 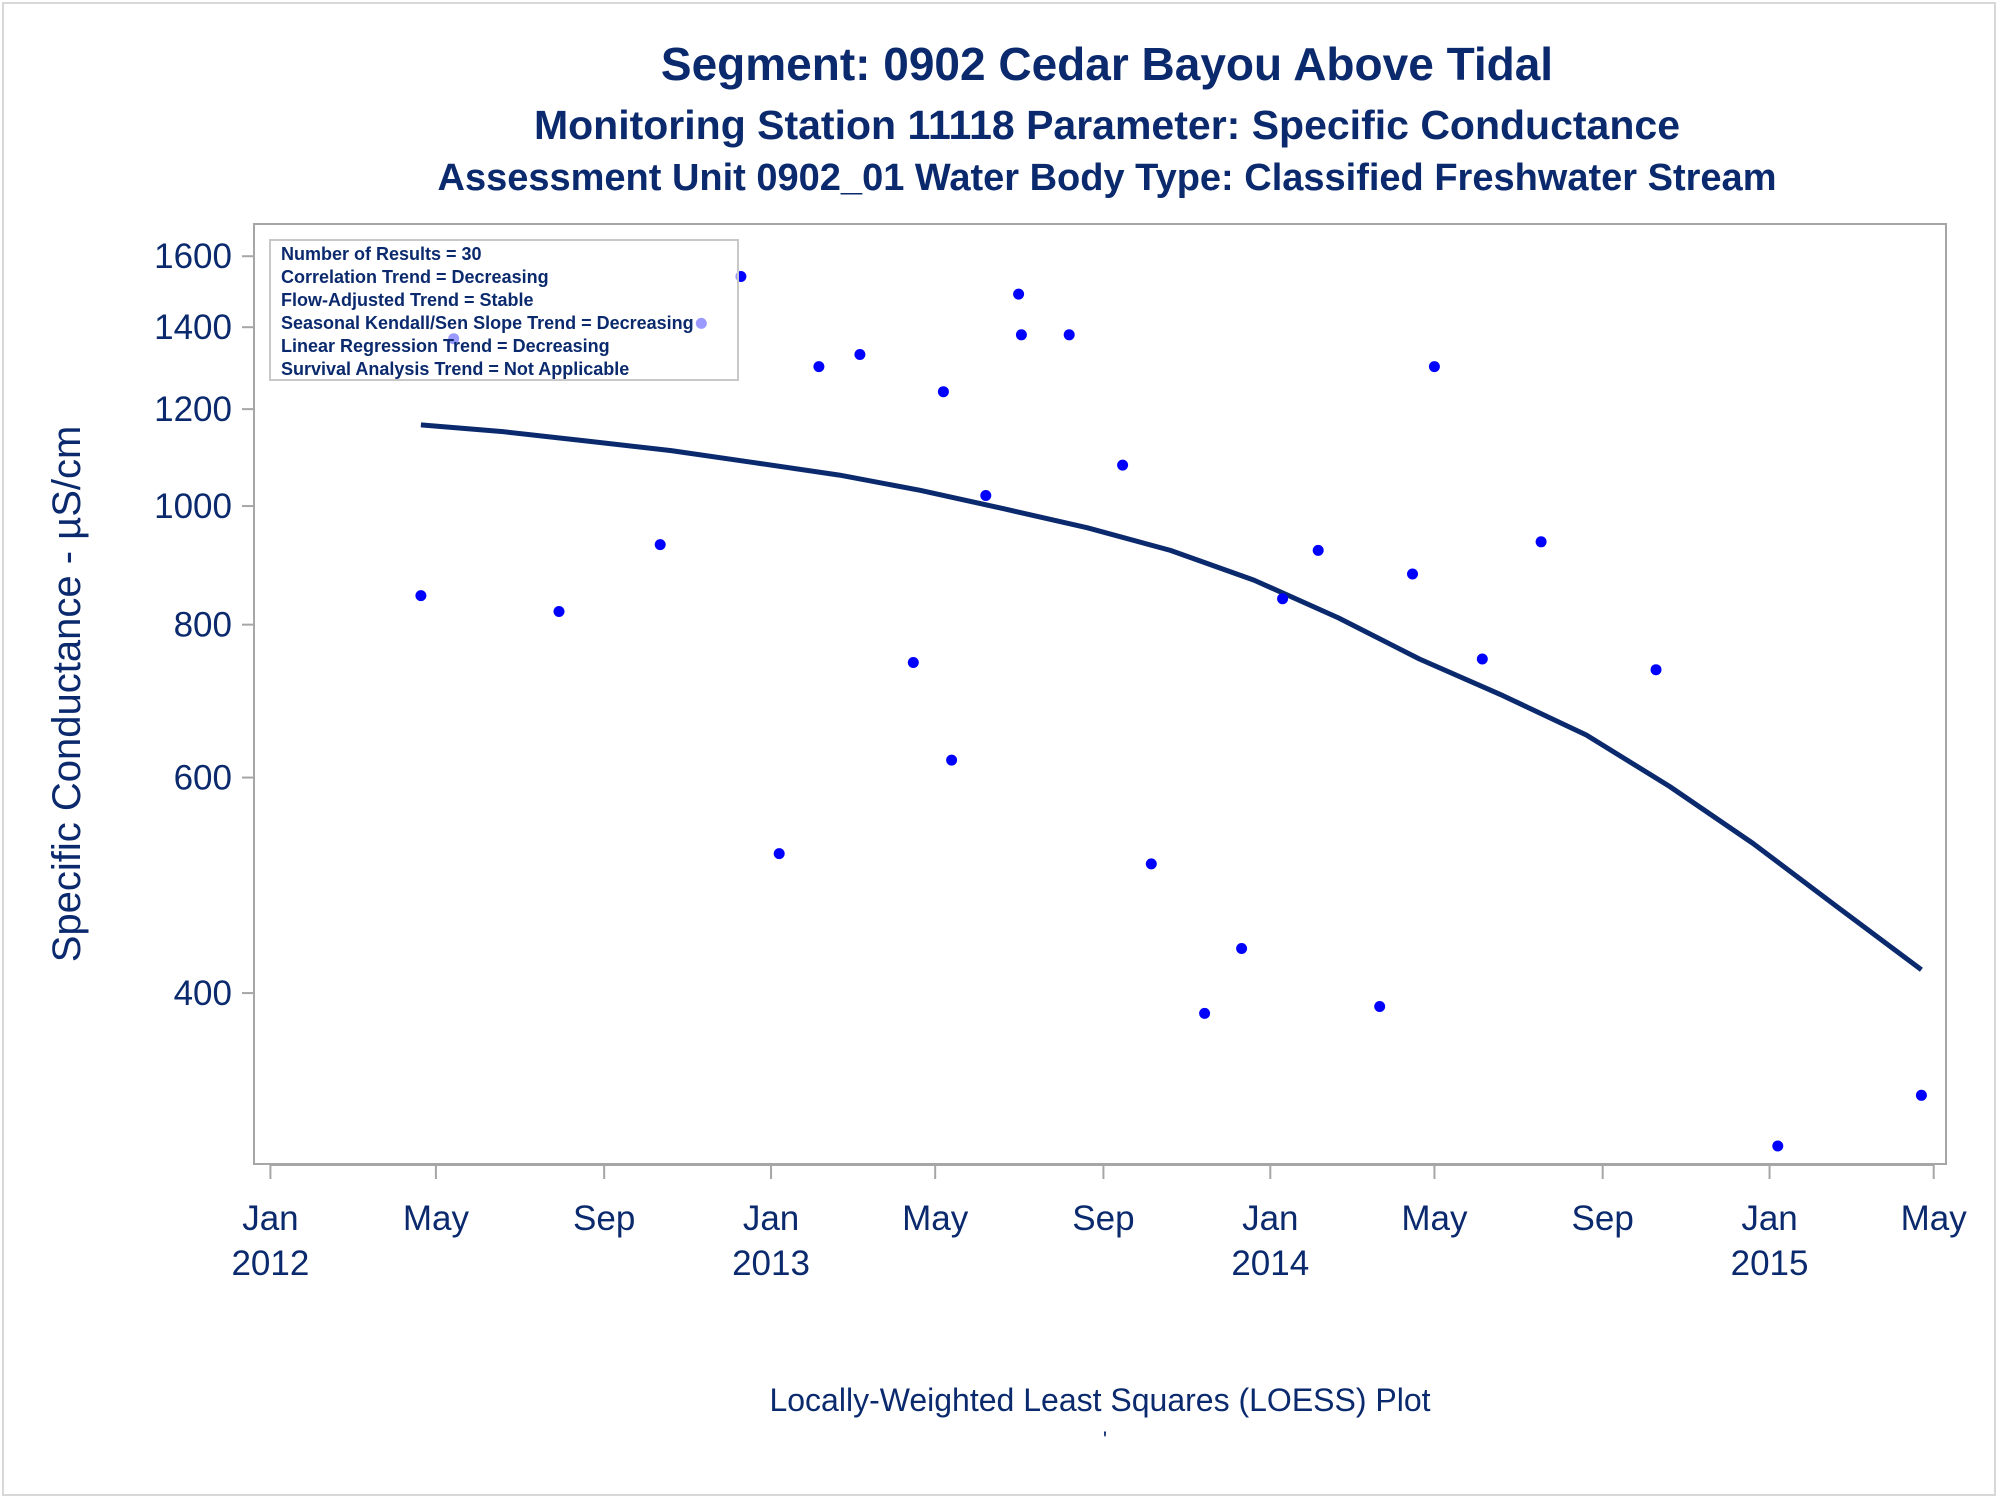 I want to click on x-tick-label-year: 2013, so click(x=771, y=1263).